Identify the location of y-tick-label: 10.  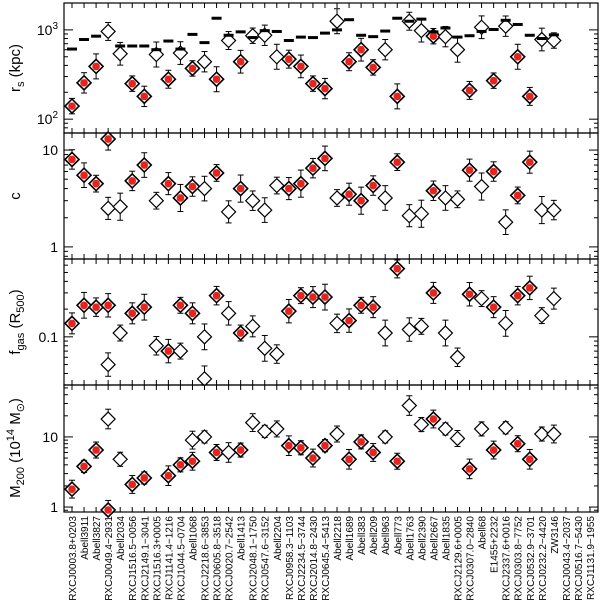
(50, 150).